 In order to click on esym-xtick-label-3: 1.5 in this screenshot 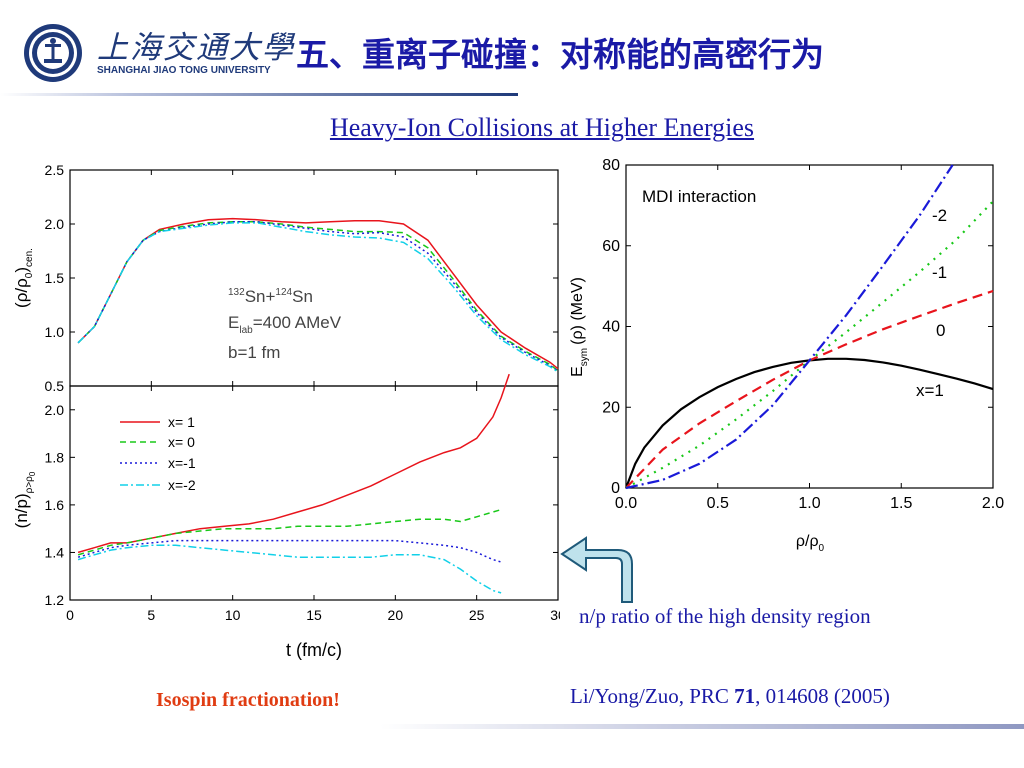, I will do `click(901, 503)`.